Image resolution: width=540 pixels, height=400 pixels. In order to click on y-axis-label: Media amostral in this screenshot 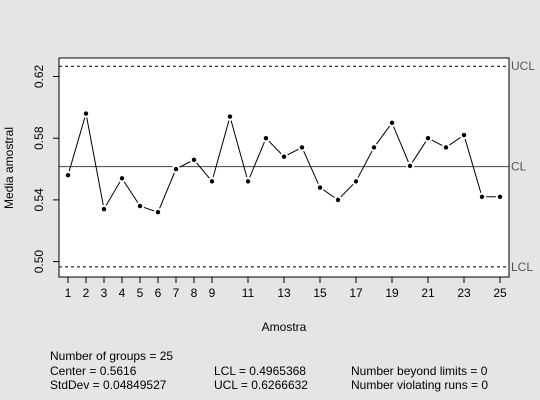, I will do `click(9, 168)`.